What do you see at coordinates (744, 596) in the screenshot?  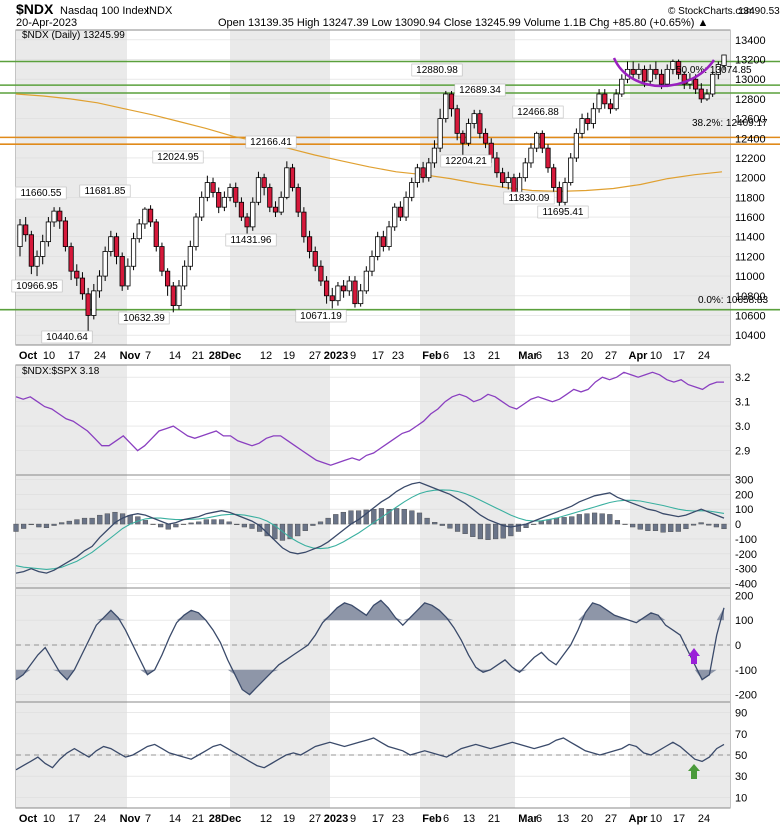 I see `cci-y-tick: 200` at bounding box center [744, 596].